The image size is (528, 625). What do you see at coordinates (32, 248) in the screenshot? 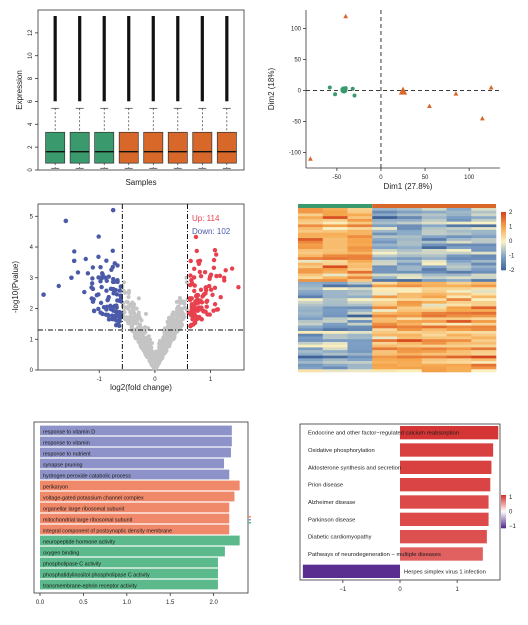
I see `y-tick-label: 4` at bounding box center [32, 248].